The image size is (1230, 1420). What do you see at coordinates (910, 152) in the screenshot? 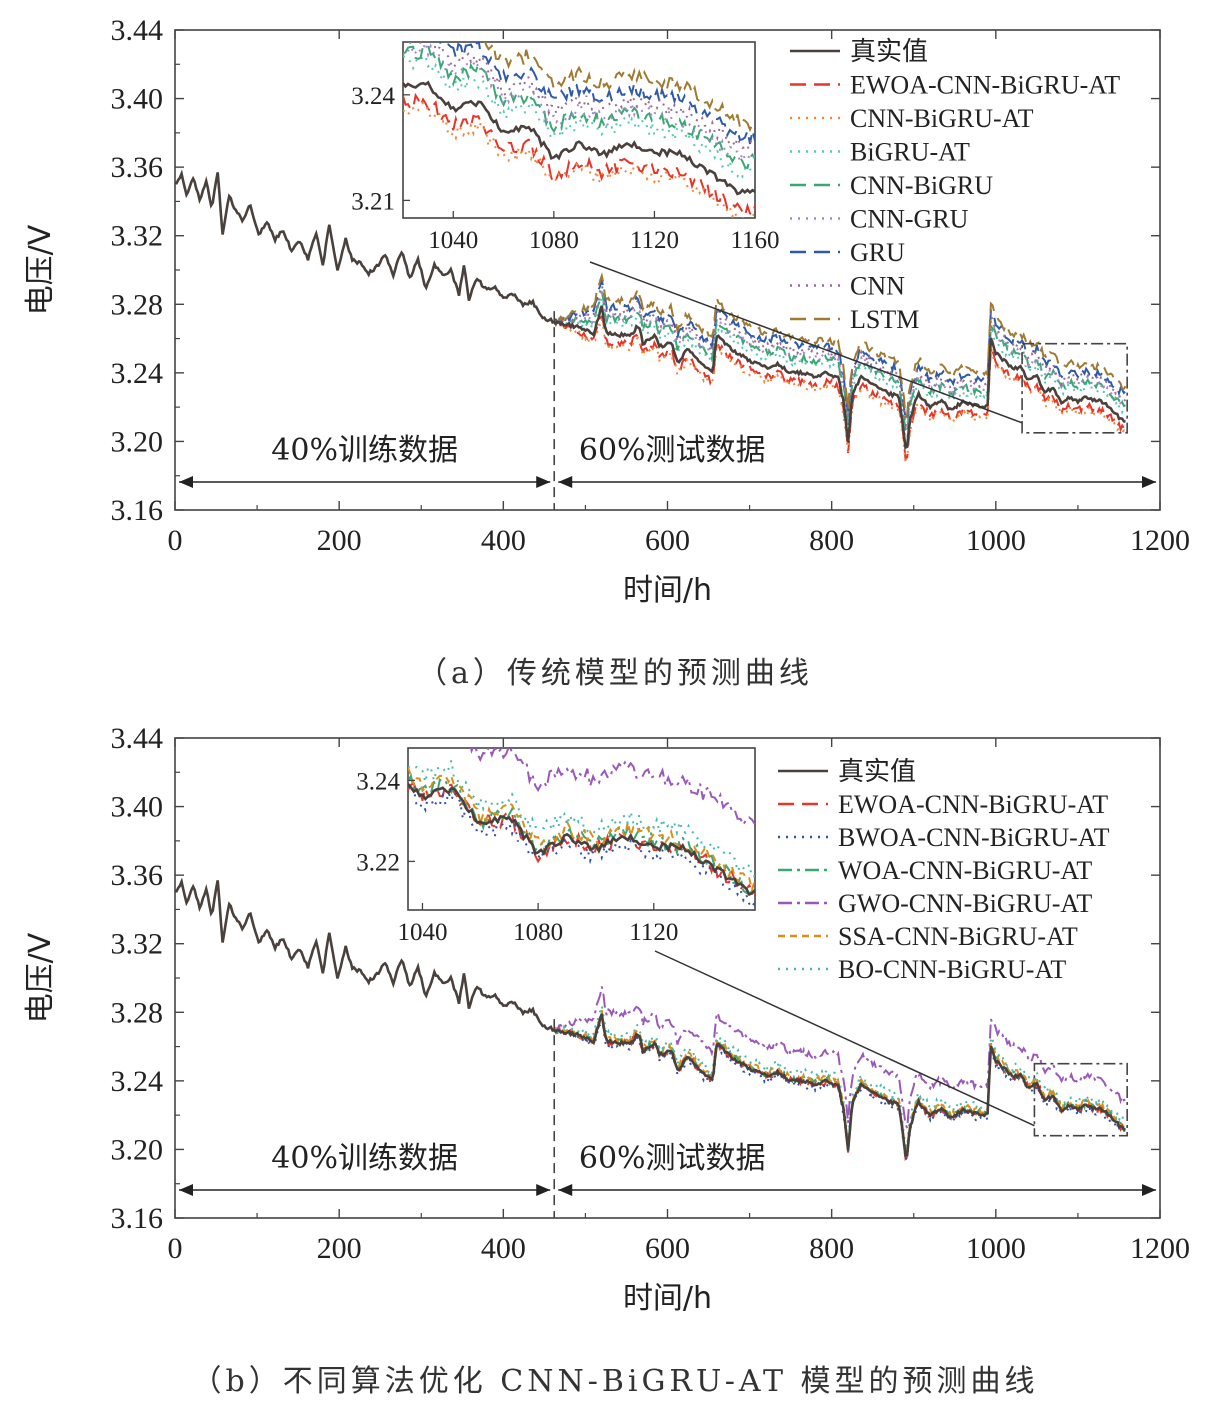
I see `legend-label: BiGRU-AT` at bounding box center [910, 152].